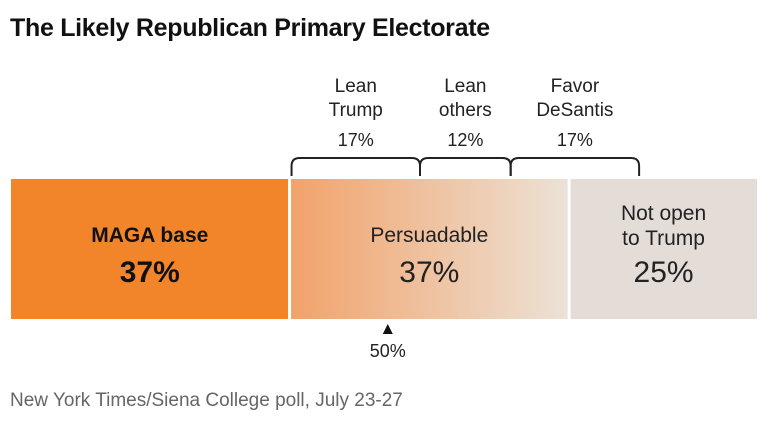 The width and height of the screenshot is (768, 433). Describe the element at coordinates (250, 28) in the screenshot. I see `chart-title: The Likely Republican Primary Electorate` at that location.